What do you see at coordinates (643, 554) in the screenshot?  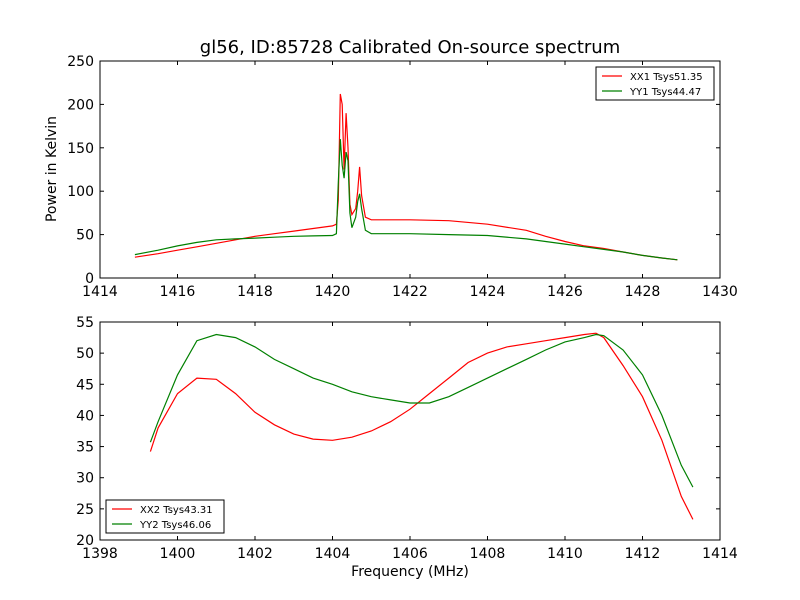 I see `x-tick-label: 1412` at bounding box center [643, 554].